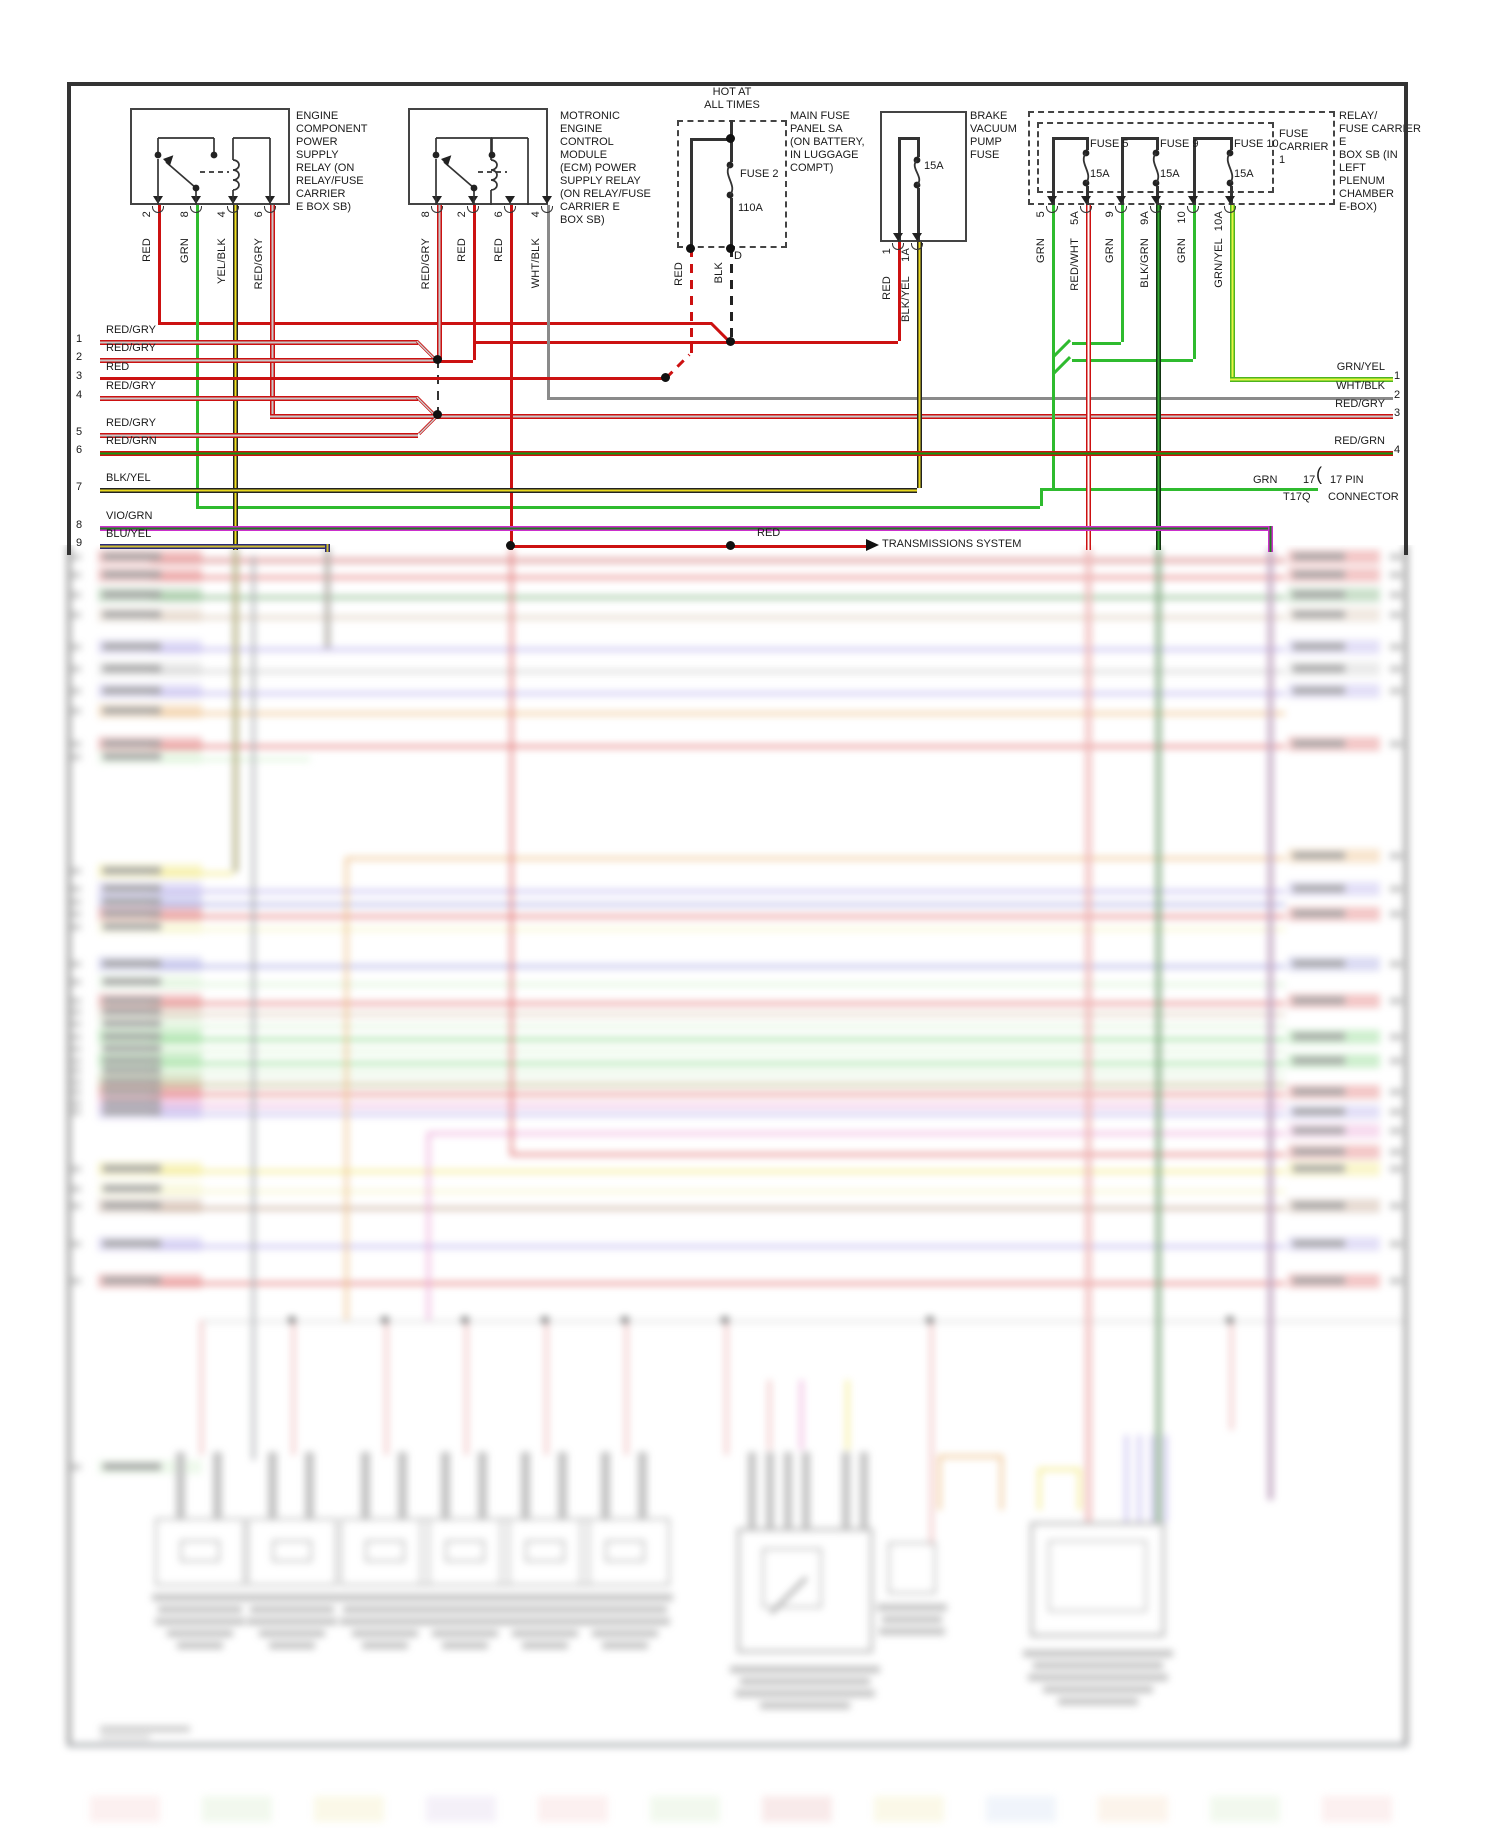  I want to click on wire-vio, so click(717, 693).